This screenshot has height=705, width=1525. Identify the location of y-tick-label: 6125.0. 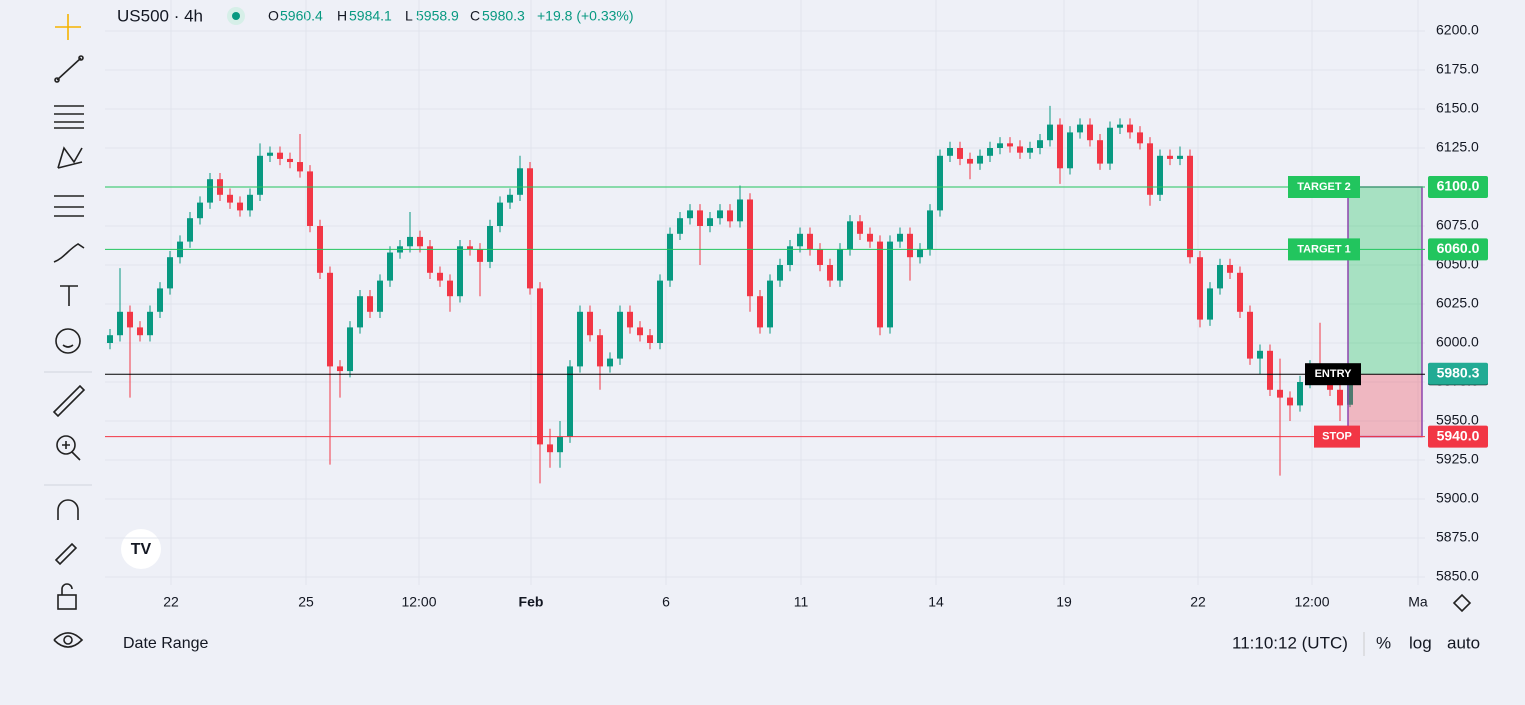
(1457, 147).